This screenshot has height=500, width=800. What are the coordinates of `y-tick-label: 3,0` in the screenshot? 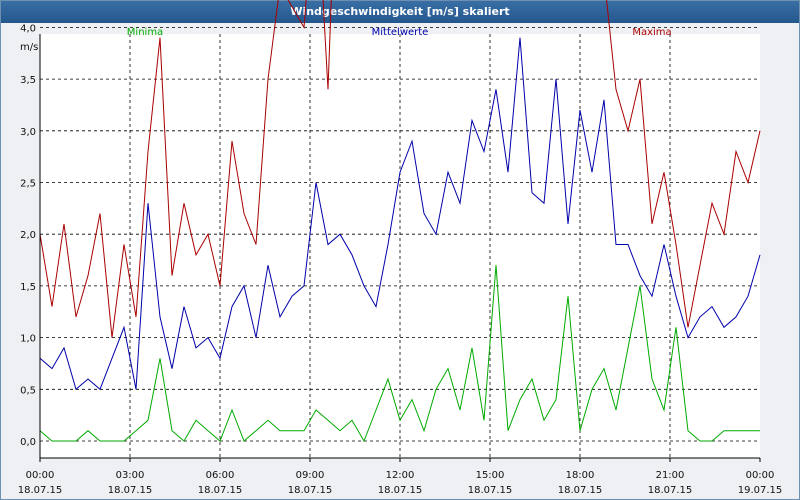 It's located at (28, 132).